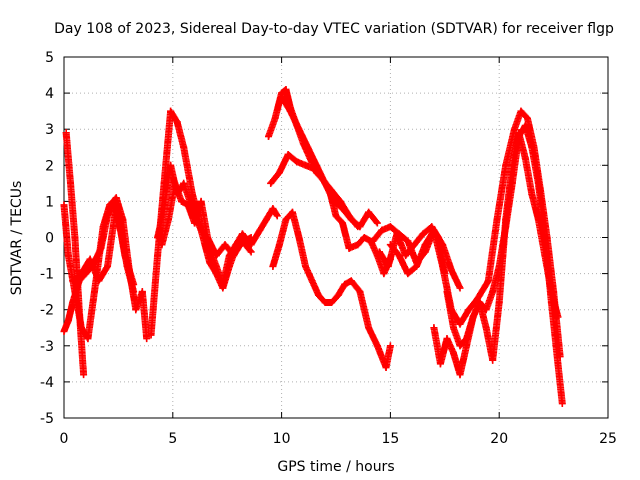 The height and width of the screenshot is (480, 640). What do you see at coordinates (49, 94) in the screenshot?
I see `y-tick-label: 4` at bounding box center [49, 94].